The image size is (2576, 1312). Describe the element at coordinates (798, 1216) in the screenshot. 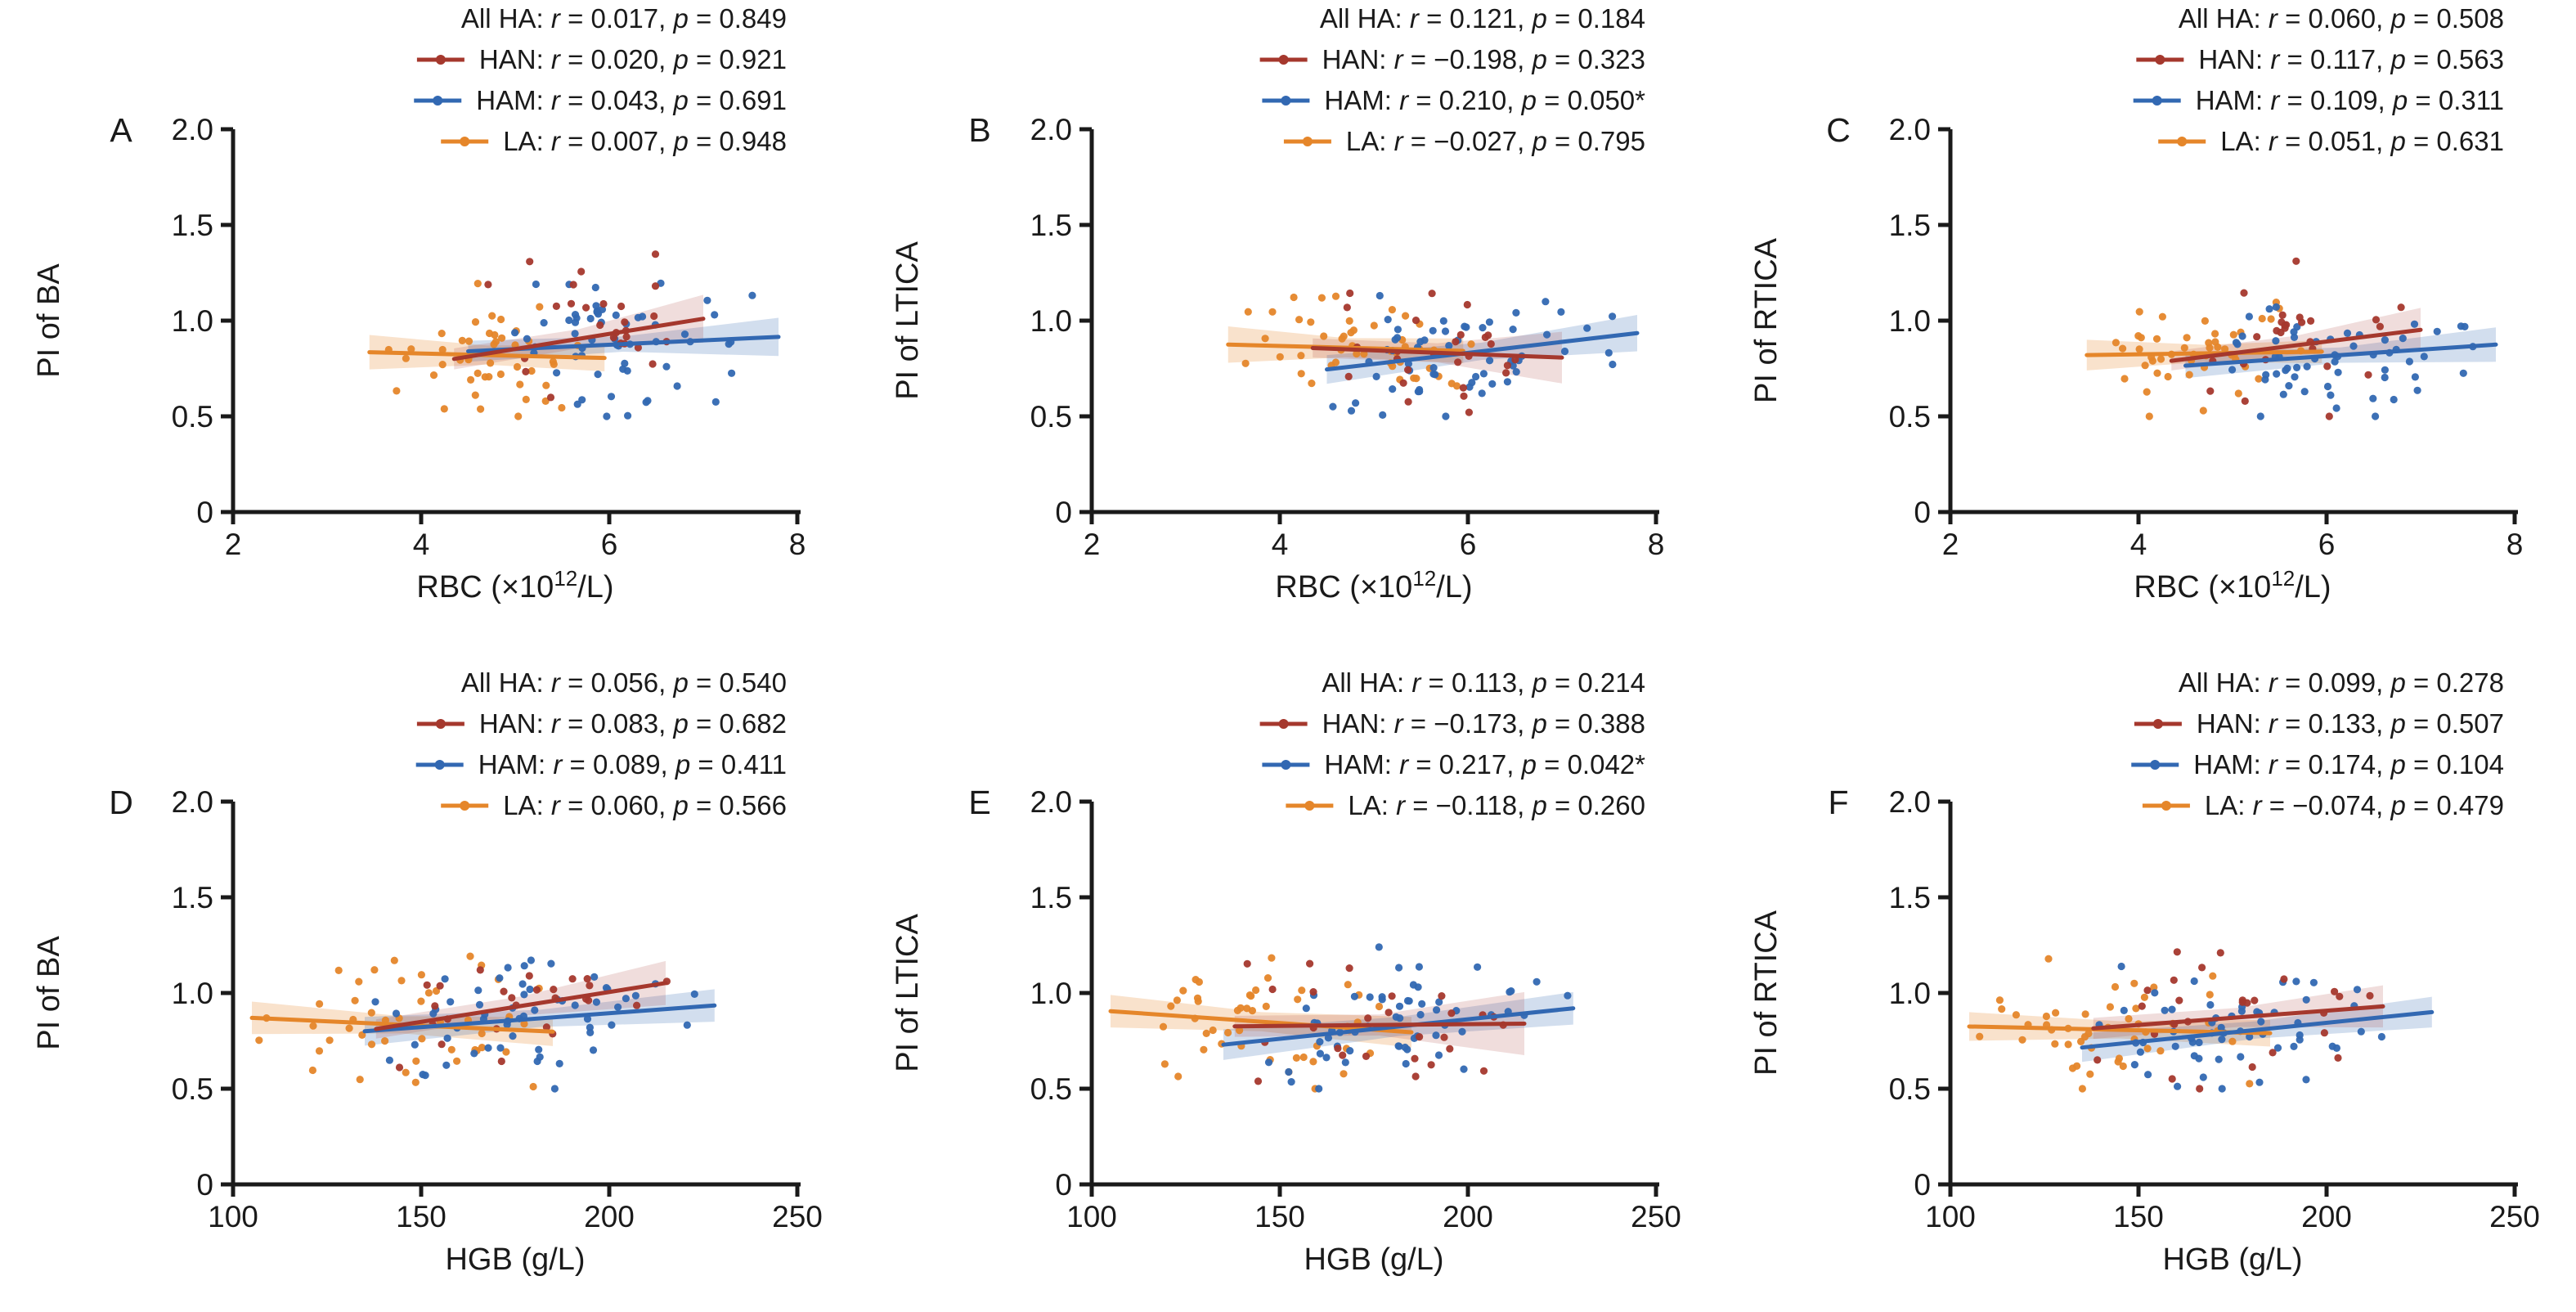

I see `x-tick-label: 250` at that location.